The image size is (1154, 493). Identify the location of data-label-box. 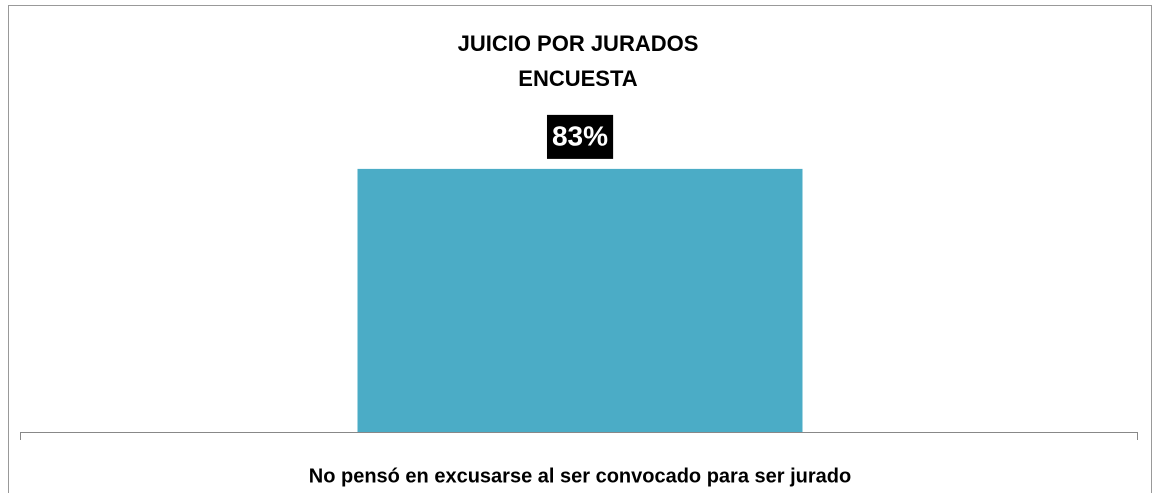
(580, 136).